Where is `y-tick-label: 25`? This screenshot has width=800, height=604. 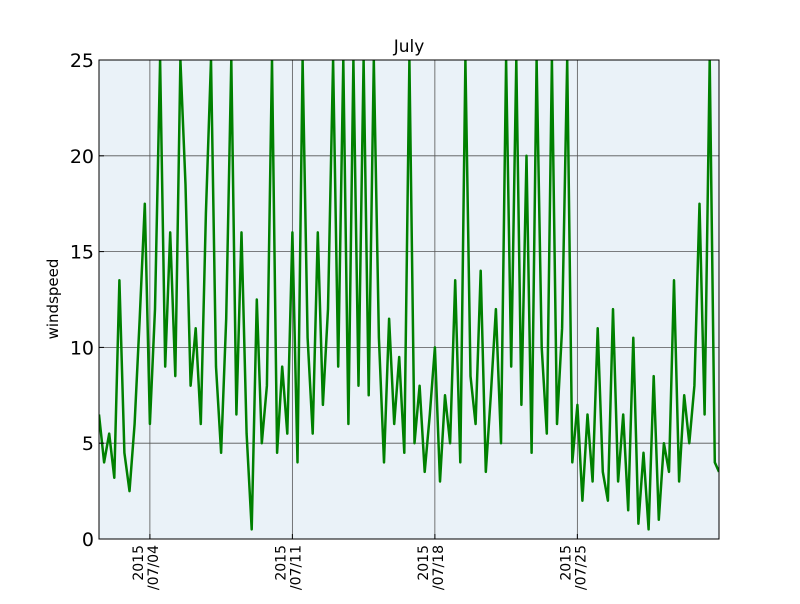
y-tick-label: 25 is located at coordinates (82, 61).